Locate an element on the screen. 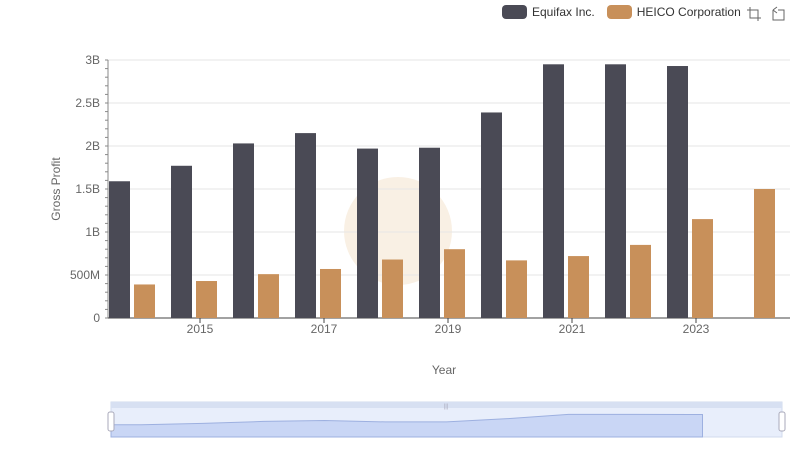  bar-equifax-2022 is located at coordinates (615, 191).